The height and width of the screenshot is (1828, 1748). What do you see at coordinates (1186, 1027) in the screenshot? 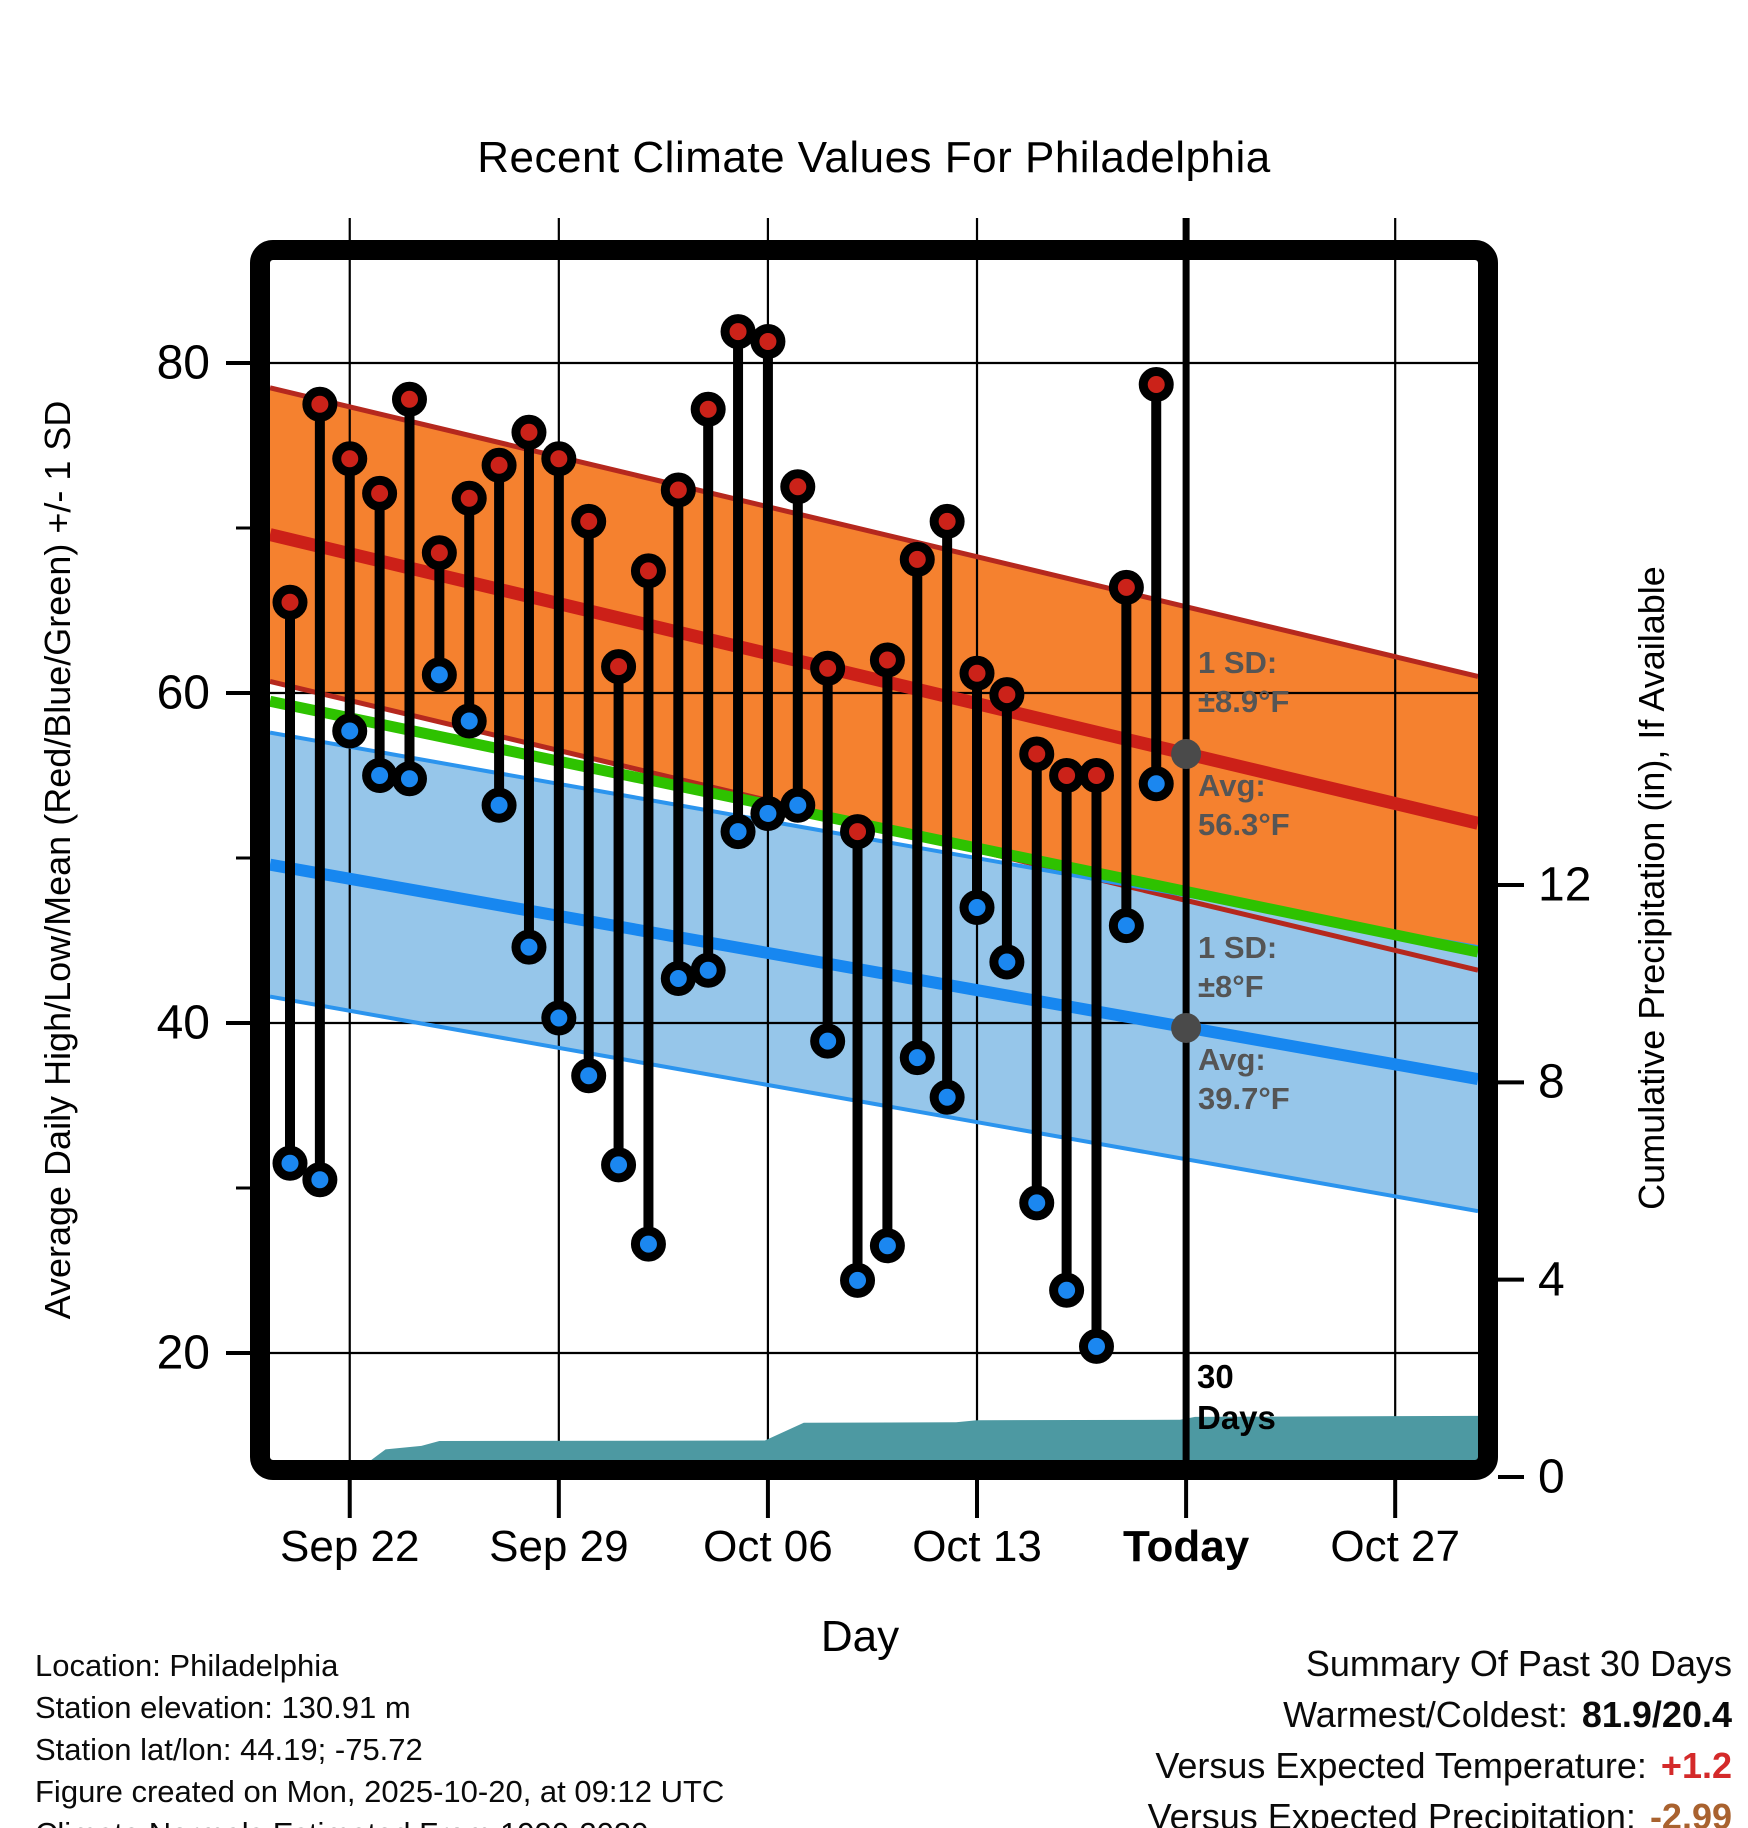
I see `avg-low-marker` at bounding box center [1186, 1027].